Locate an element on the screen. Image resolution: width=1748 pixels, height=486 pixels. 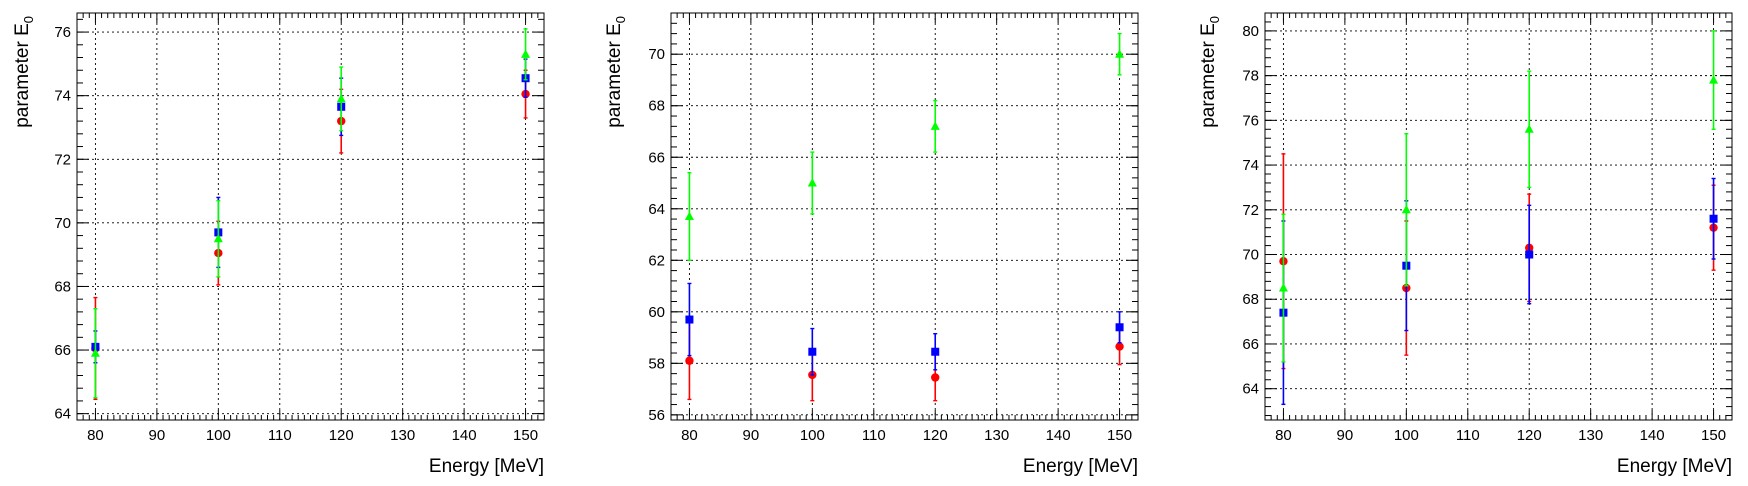
y-tick-label: 60 is located at coordinates (656, 312).